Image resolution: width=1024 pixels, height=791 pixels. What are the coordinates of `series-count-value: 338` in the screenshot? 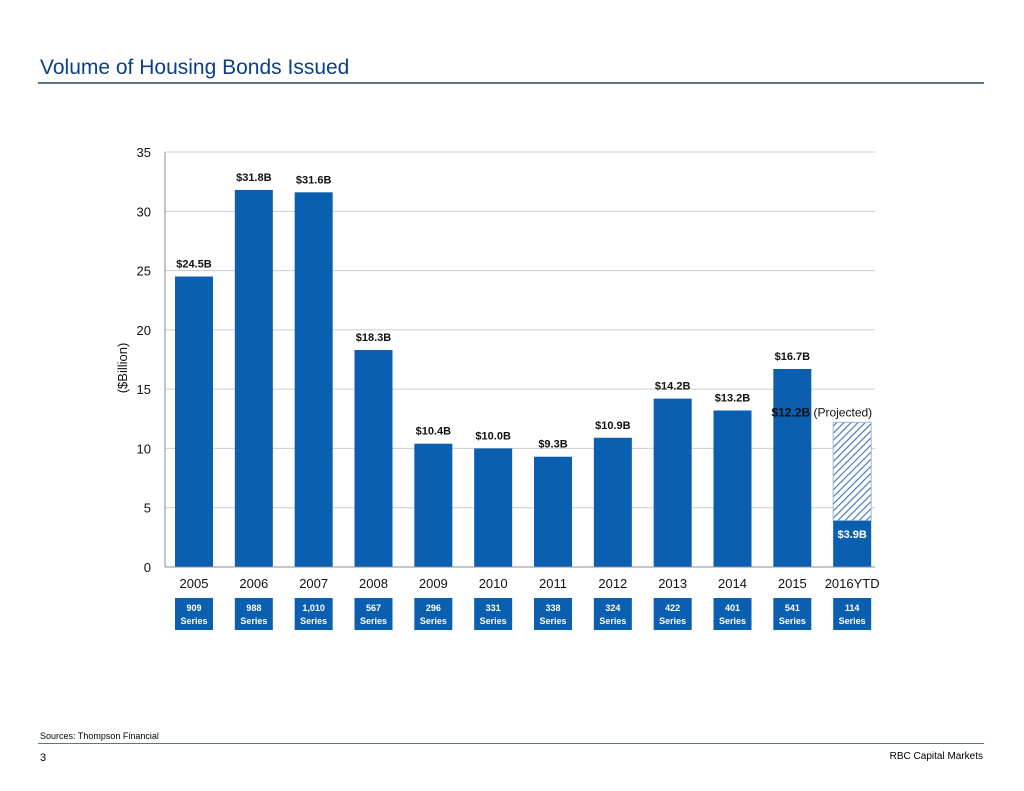 It's located at (552, 608).